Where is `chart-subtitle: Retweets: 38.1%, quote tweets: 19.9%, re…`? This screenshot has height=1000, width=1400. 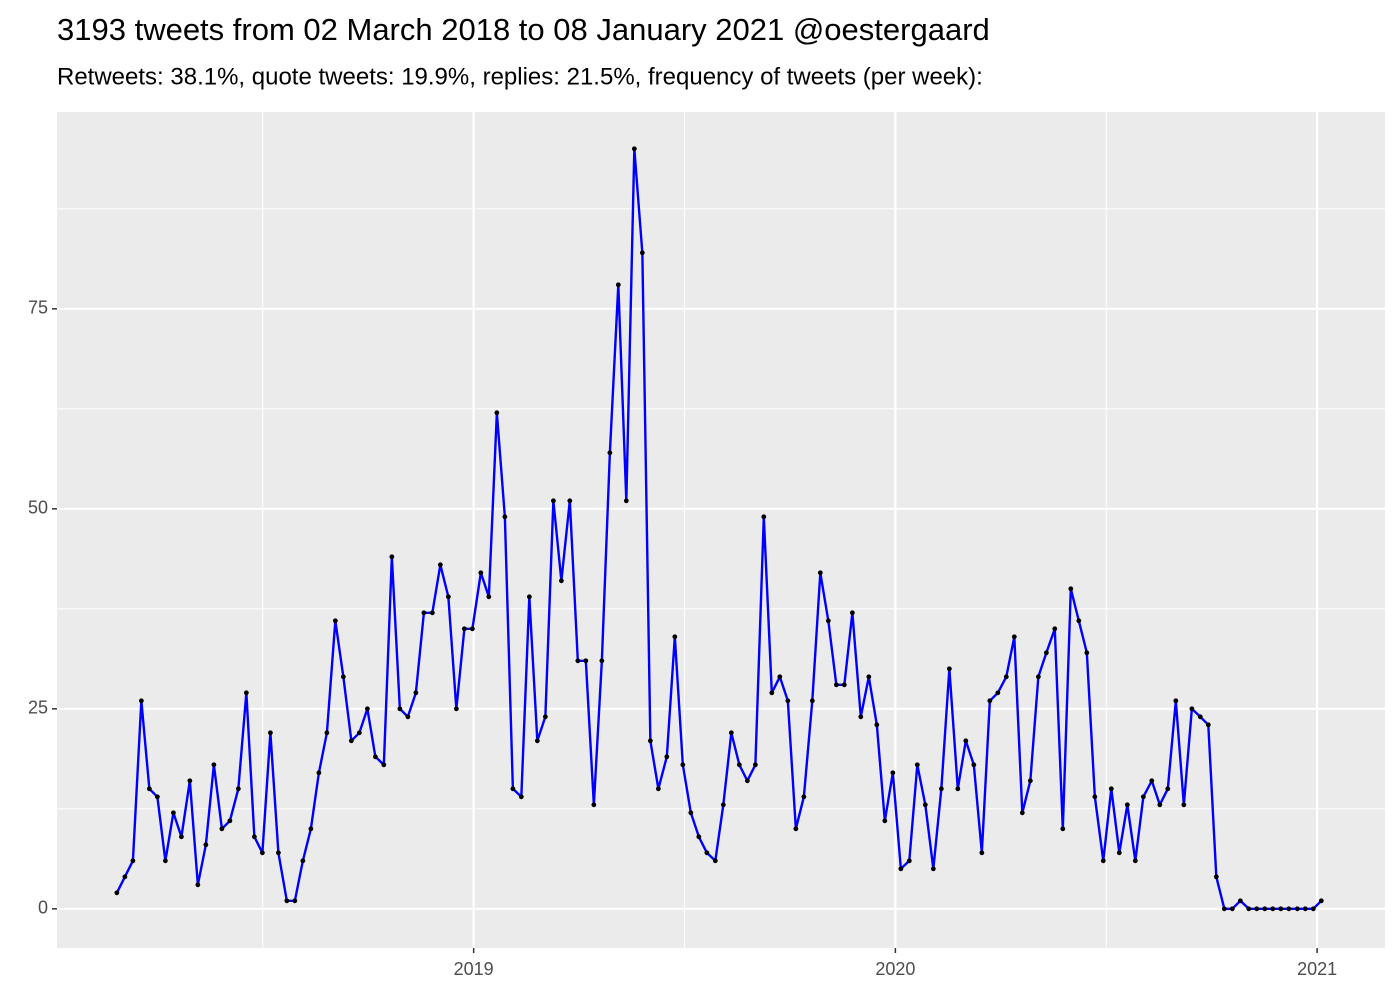
chart-subtitle: Retweets: 38.1%, quote tweets: 19.9%, re… is located at coordinates (520, 76).